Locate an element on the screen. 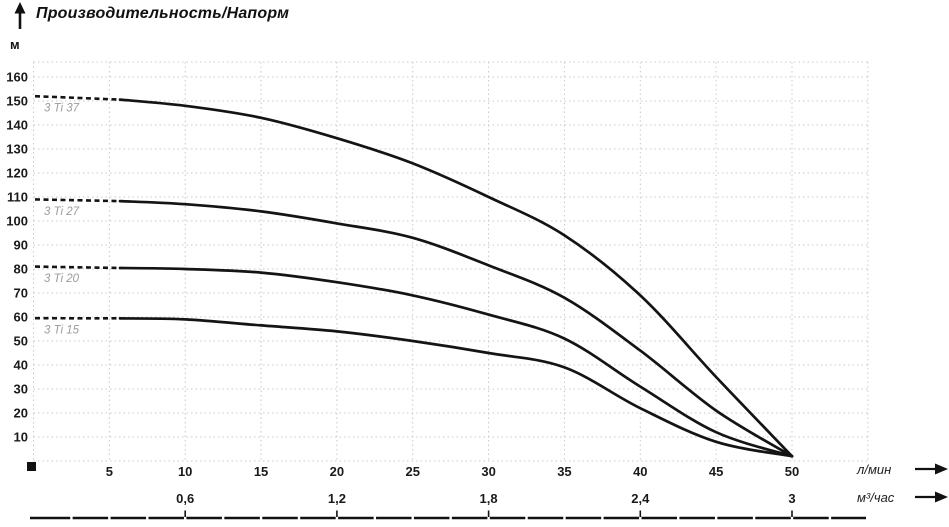  svg-text: 2,4 is located at coordinates (640, 498).